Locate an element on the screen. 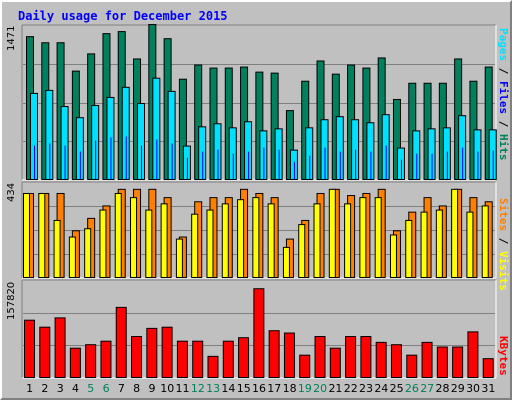 The width and height of the screenshot is (512, 400). kbytes-legend: KBytes is located at coordinates (503, 356).